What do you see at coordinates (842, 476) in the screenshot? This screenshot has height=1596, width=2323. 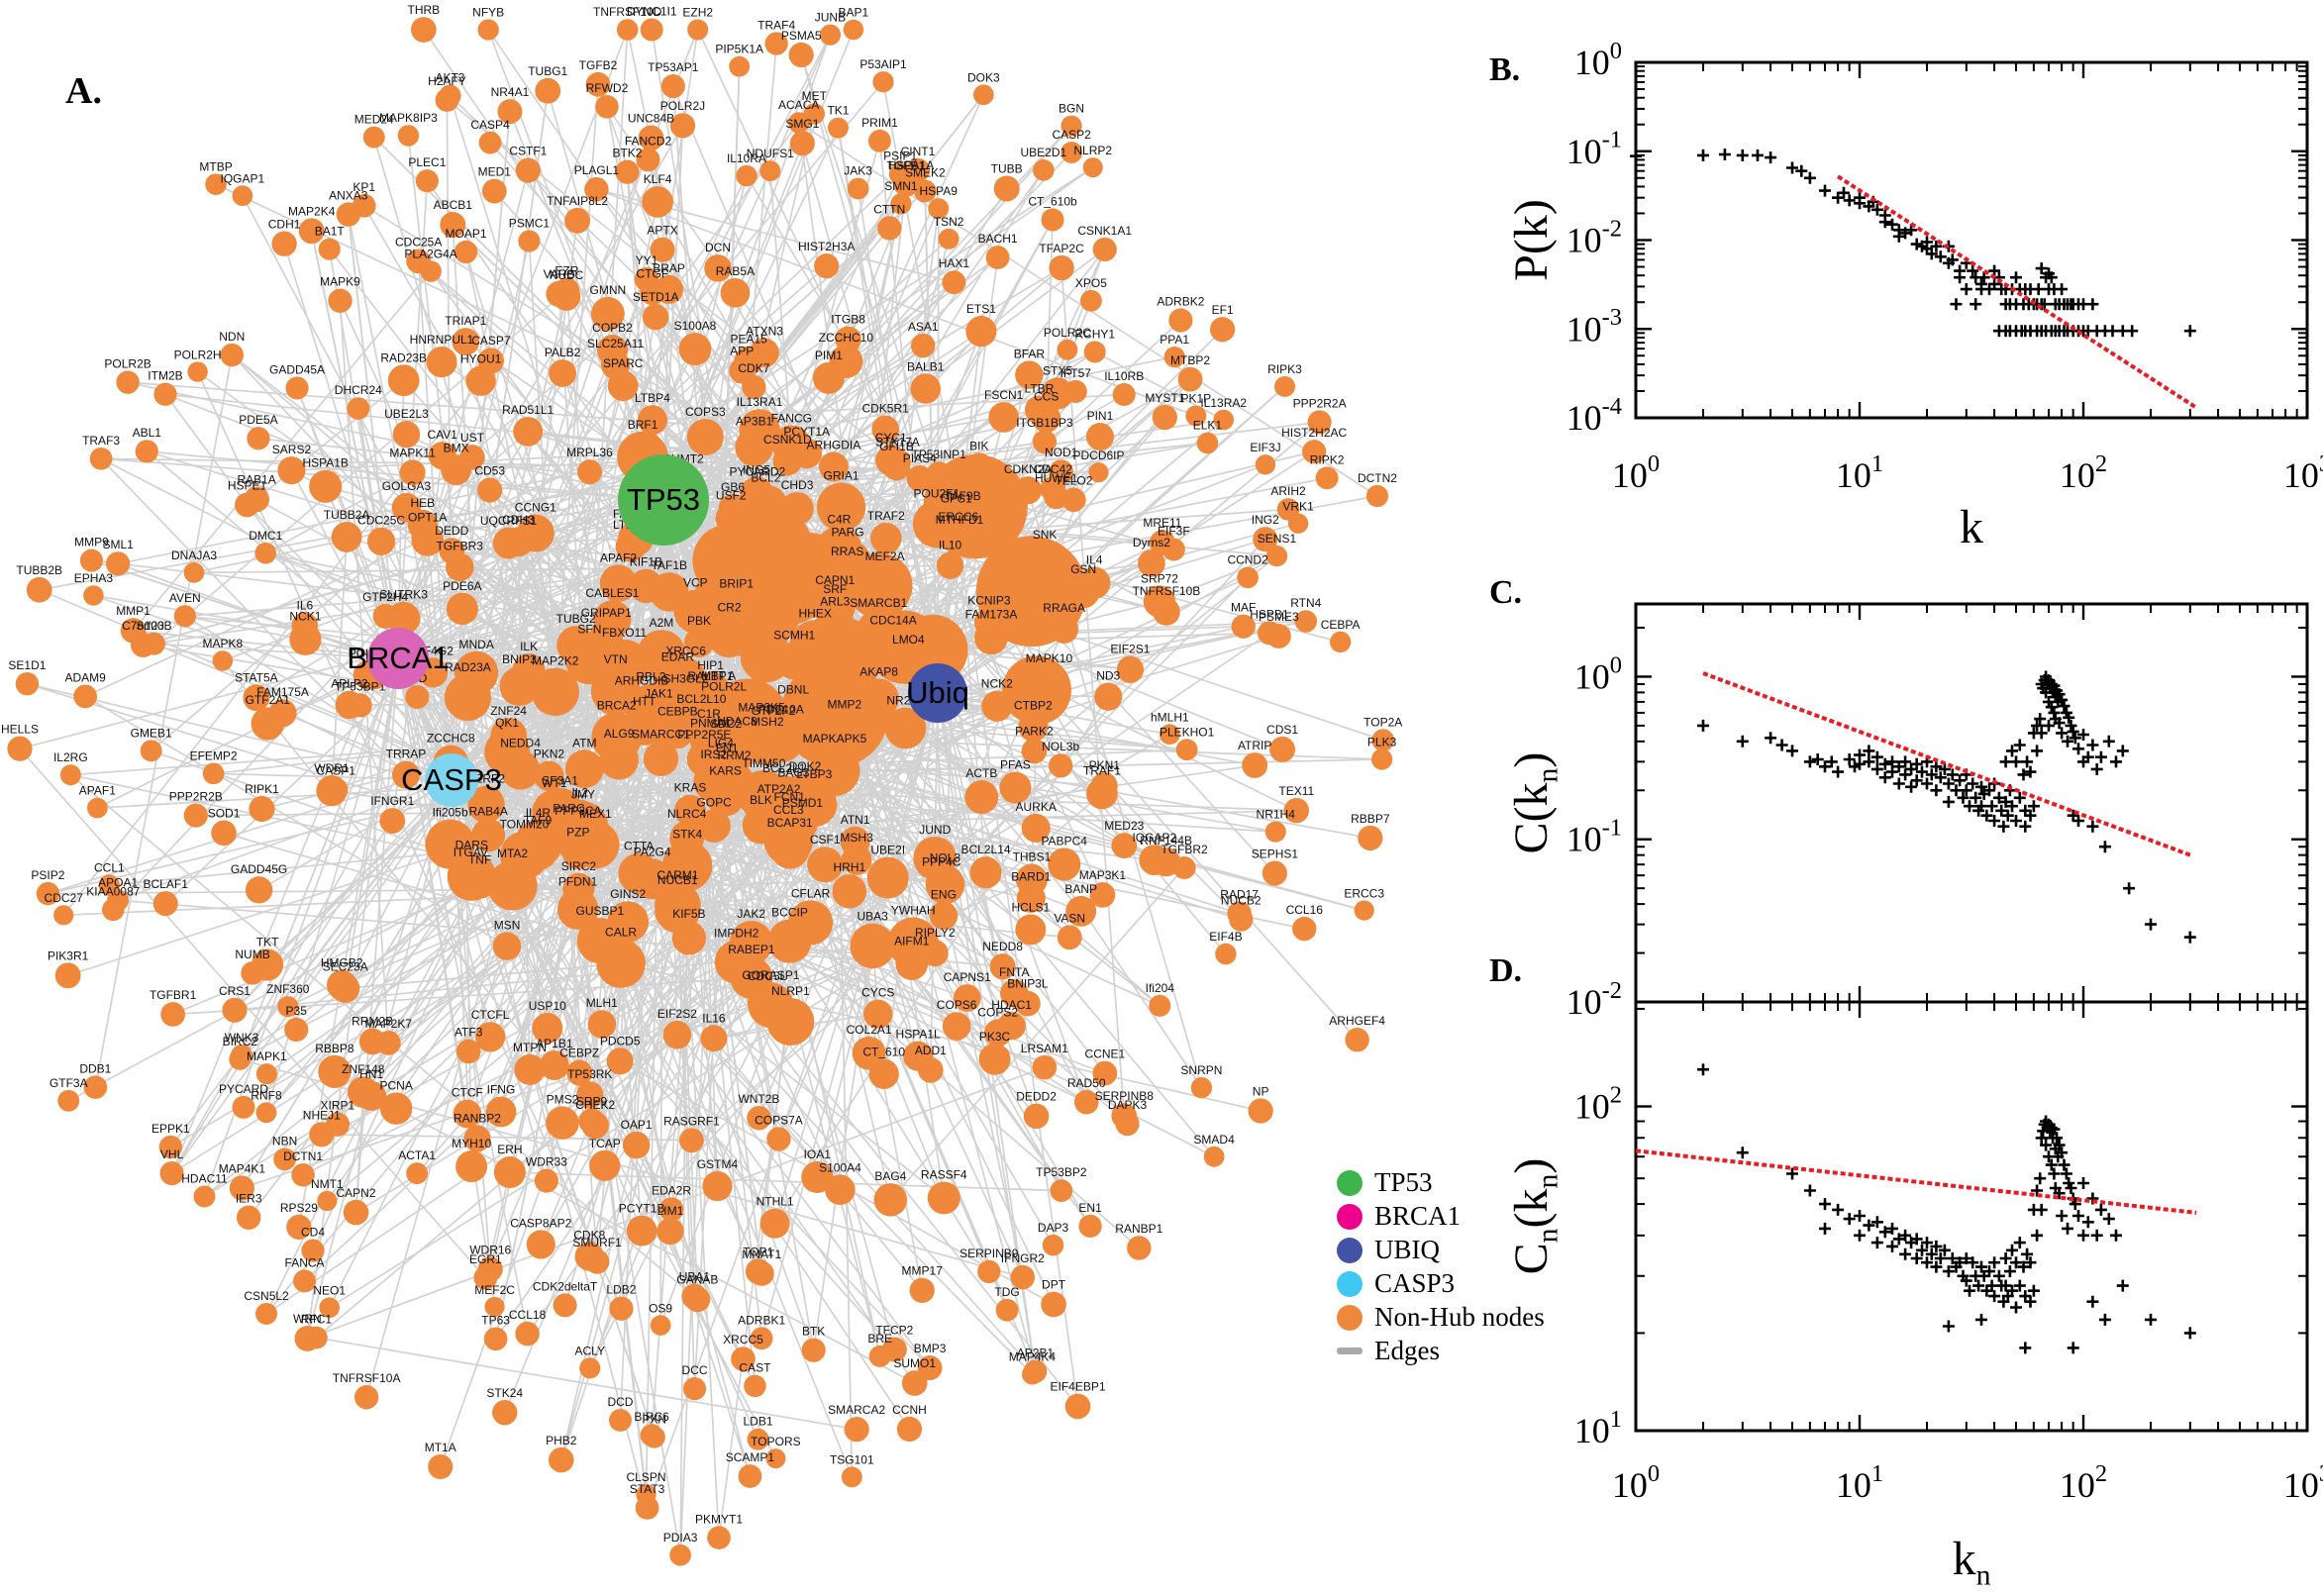 I see `network-node-label: GRIA1` at bounding box center [842, 476].